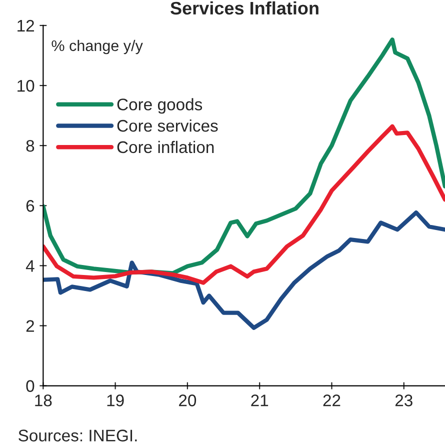  Describe the element at coordinates (26, 86) in the screenshot. I see `y-tick-label: 10` at that location.